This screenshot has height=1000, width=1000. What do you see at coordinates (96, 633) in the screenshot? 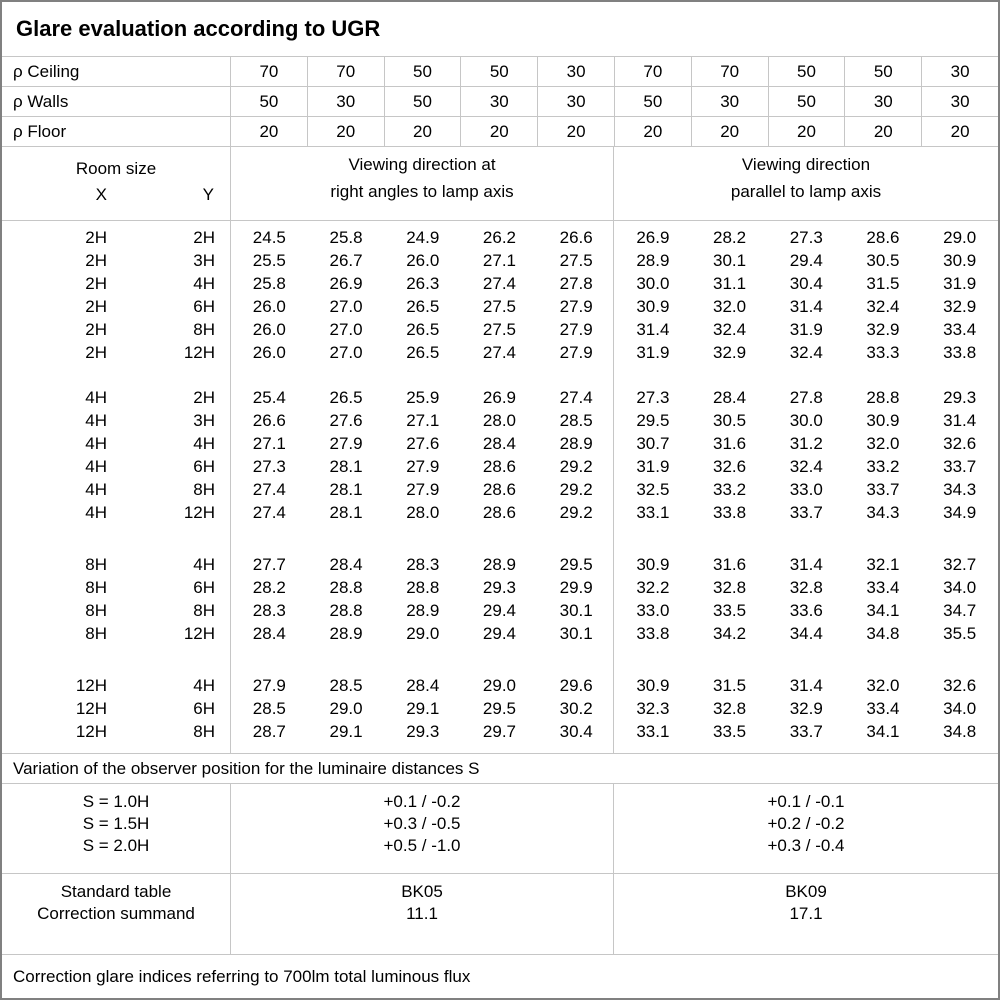
I see `room-x: 8H` at bounding box center [96, 633].